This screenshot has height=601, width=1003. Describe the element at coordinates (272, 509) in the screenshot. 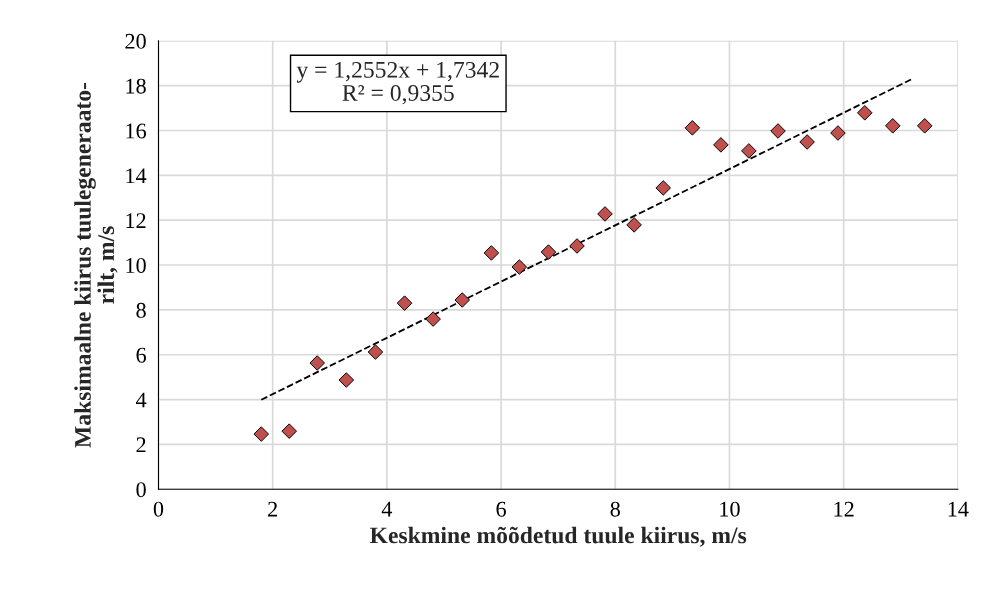

I see `x-tick-label: 2` at that location.